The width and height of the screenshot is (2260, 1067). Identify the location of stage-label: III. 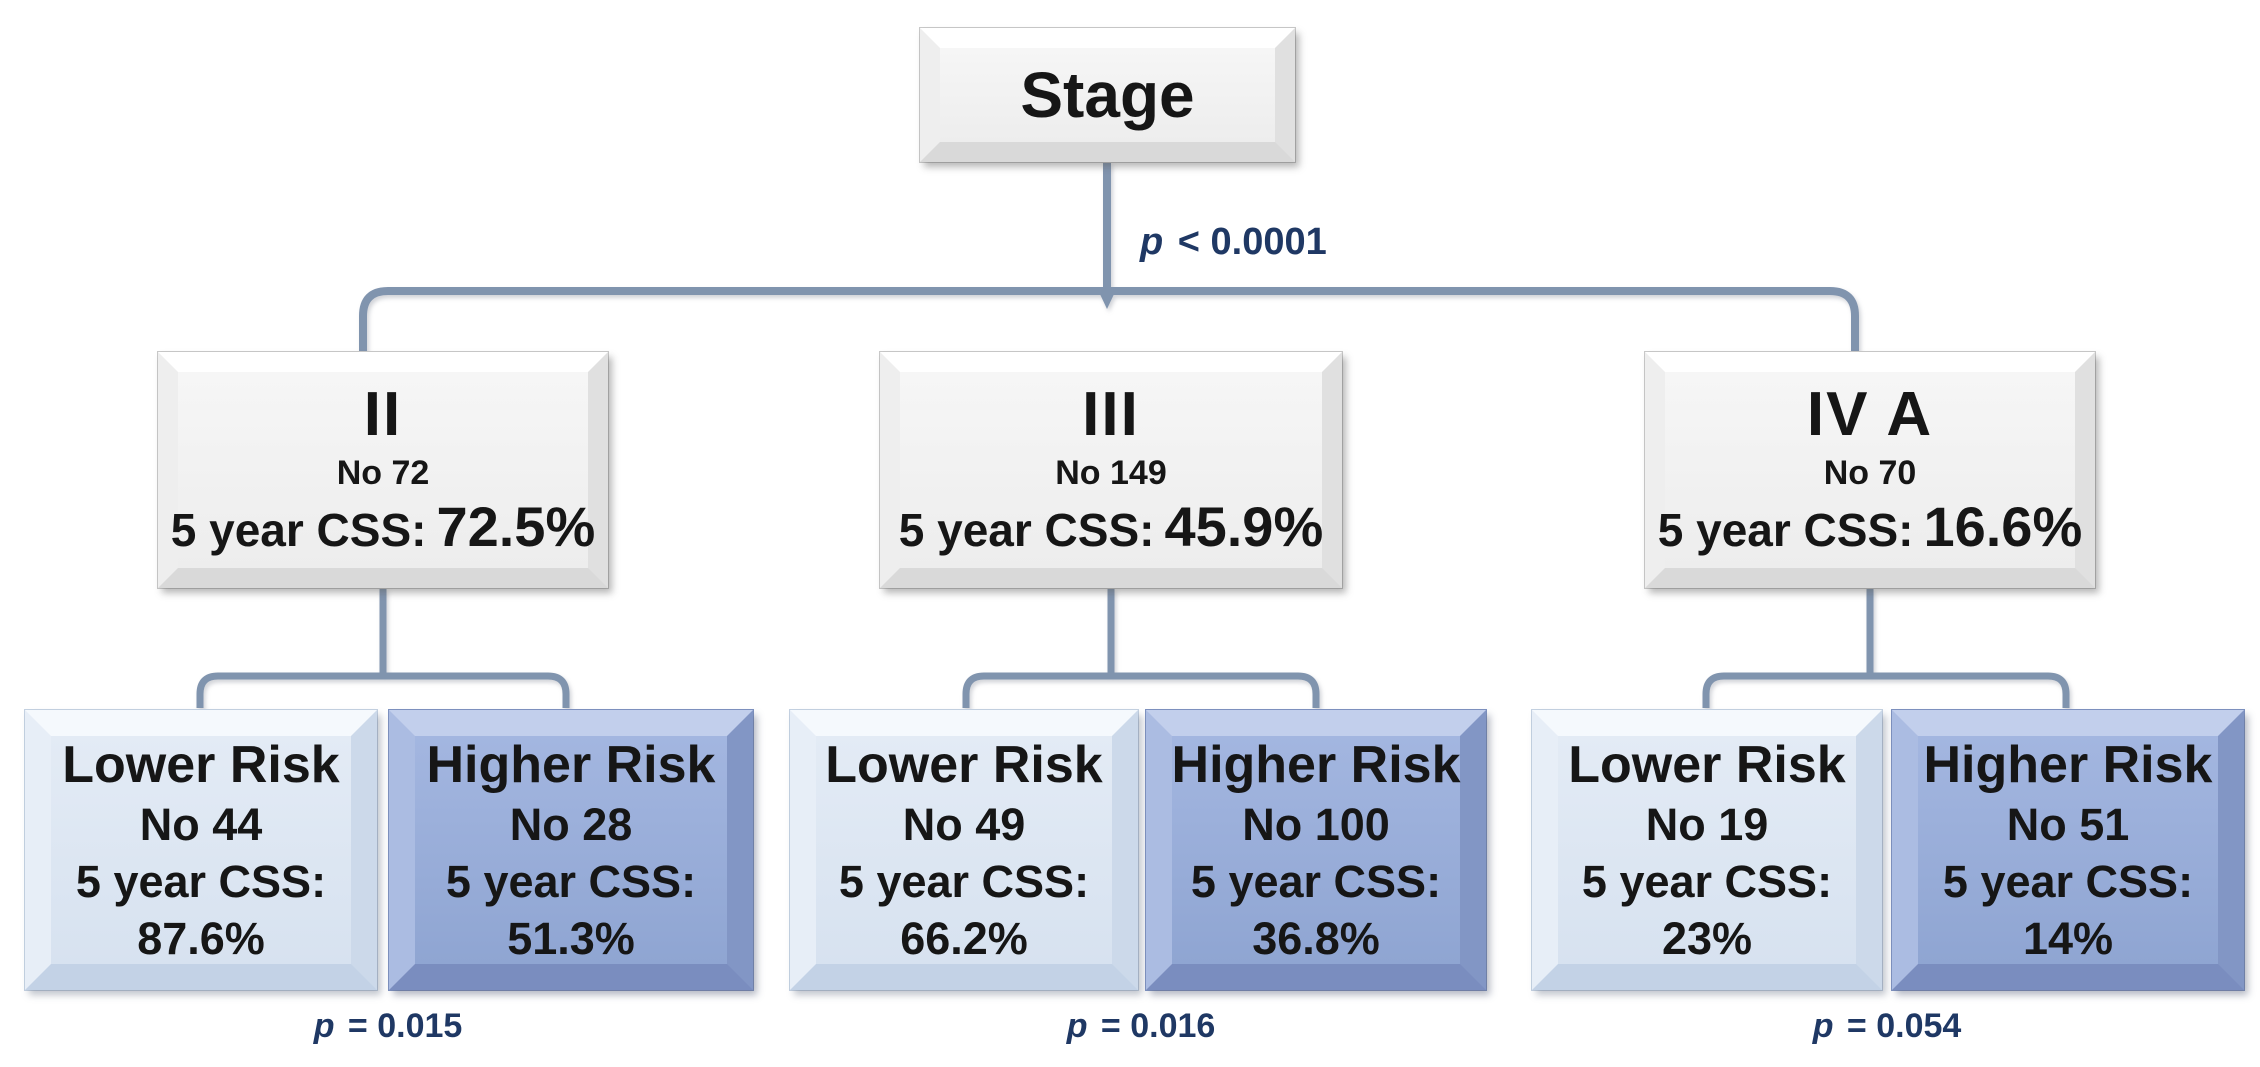
(1111, 414).